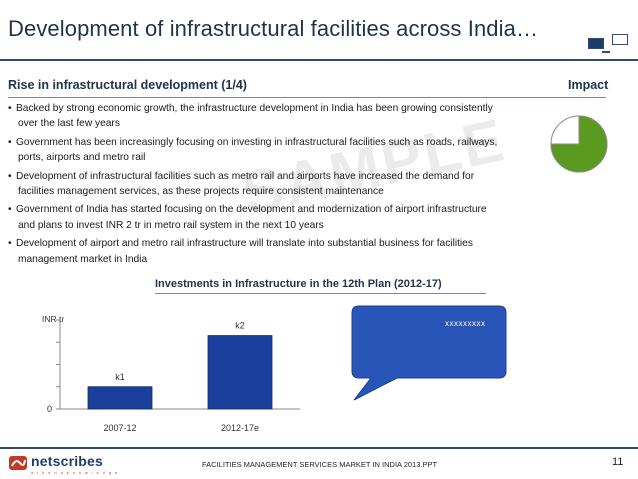 The height and width of the screenshot is (479, 638). What do you see at coordinates (53, 319) in the screenshot?
I see `y-axis-label: INR tr` at bounding box center [53, 319].